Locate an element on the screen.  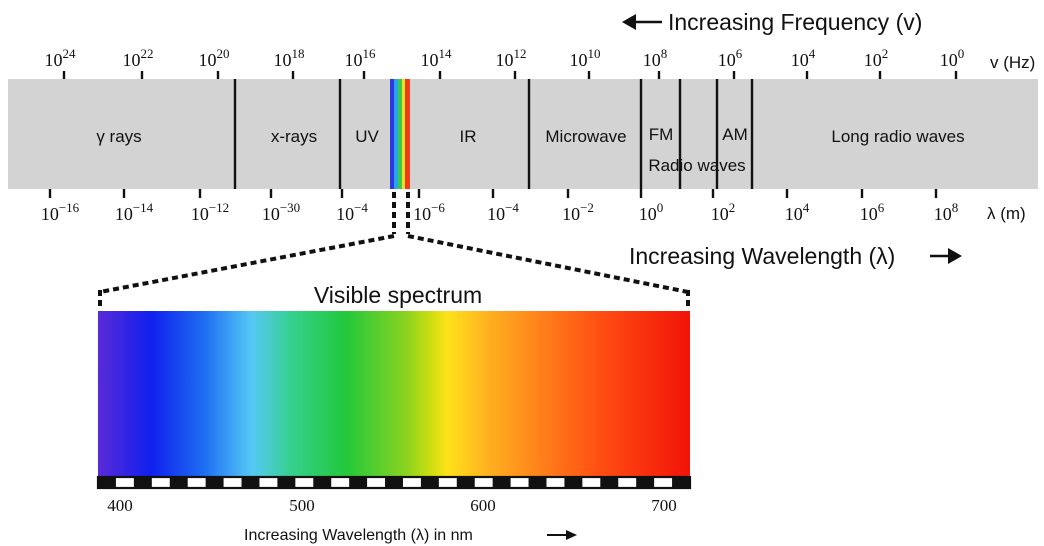
frequency-unit: v (Hz) is located at coordinates (1012, 62).